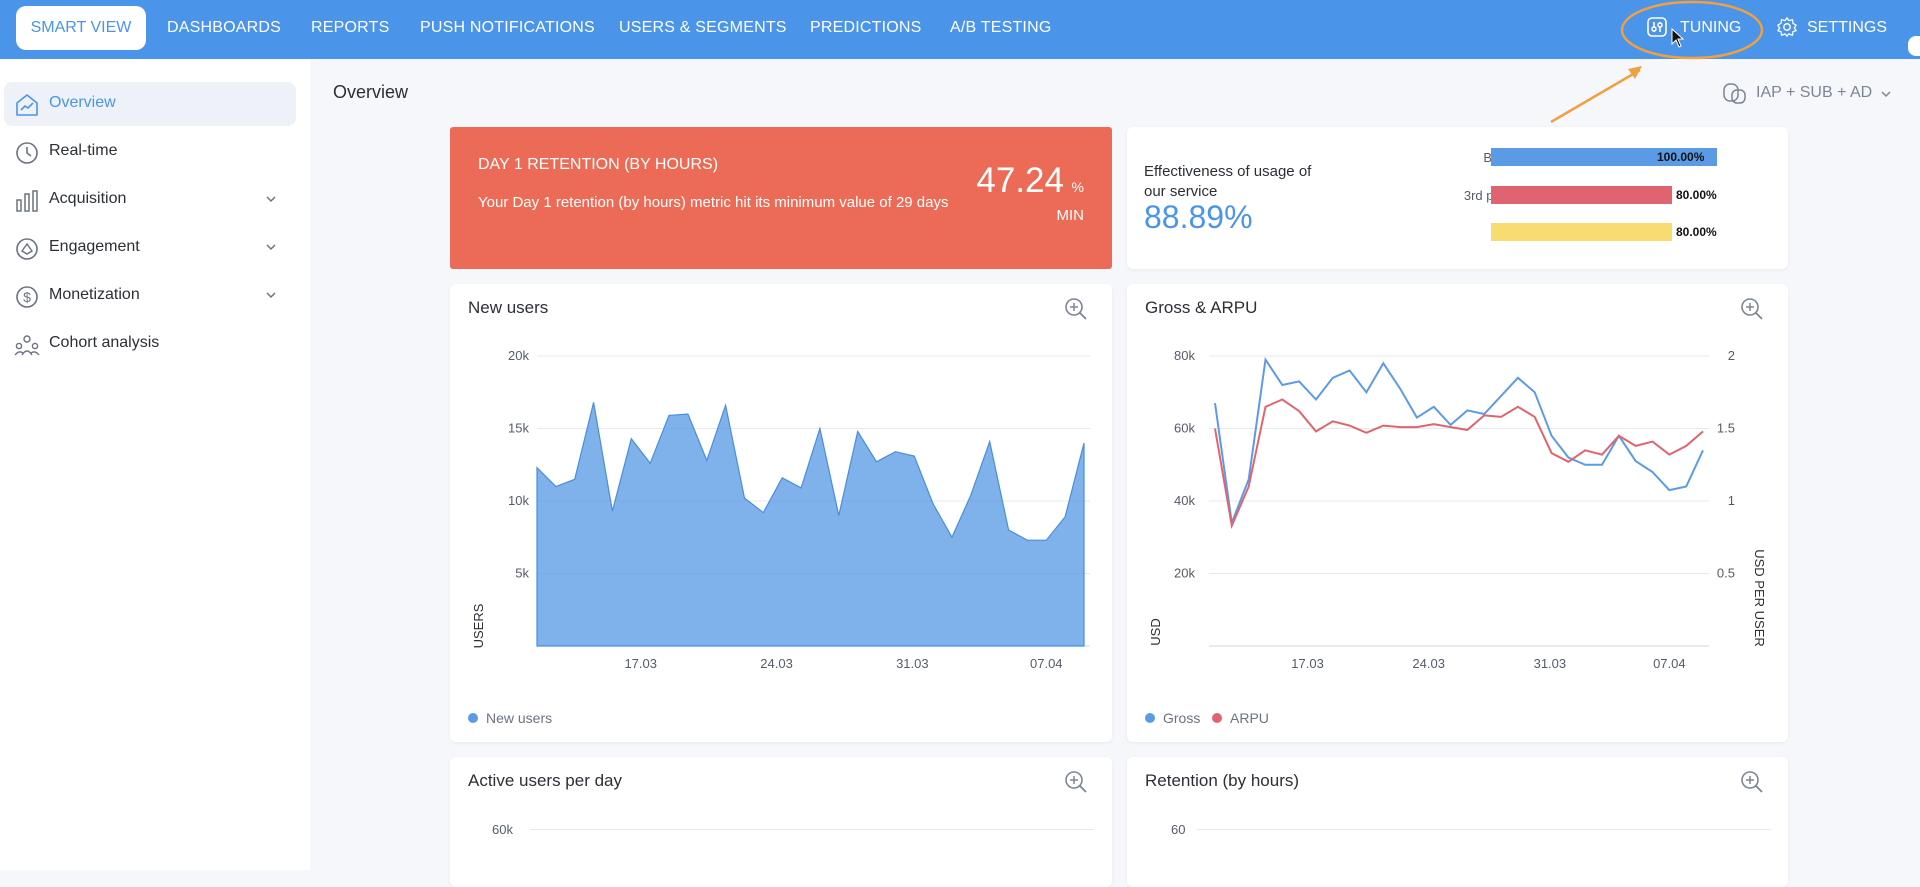  I want to click on effectiveness-label: Effectiveness of usage of our service, so click(1228, 181).